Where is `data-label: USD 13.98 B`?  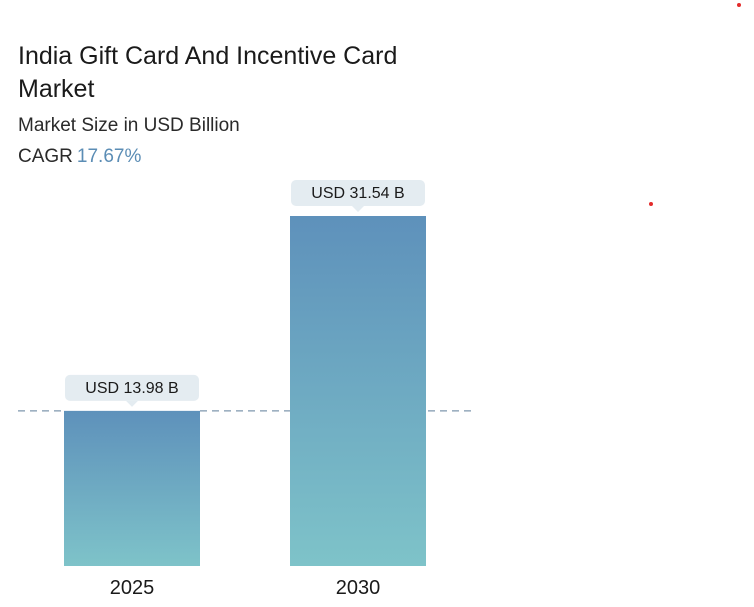 data-label: USD 13.98 B is located at coordinates (131, 388).